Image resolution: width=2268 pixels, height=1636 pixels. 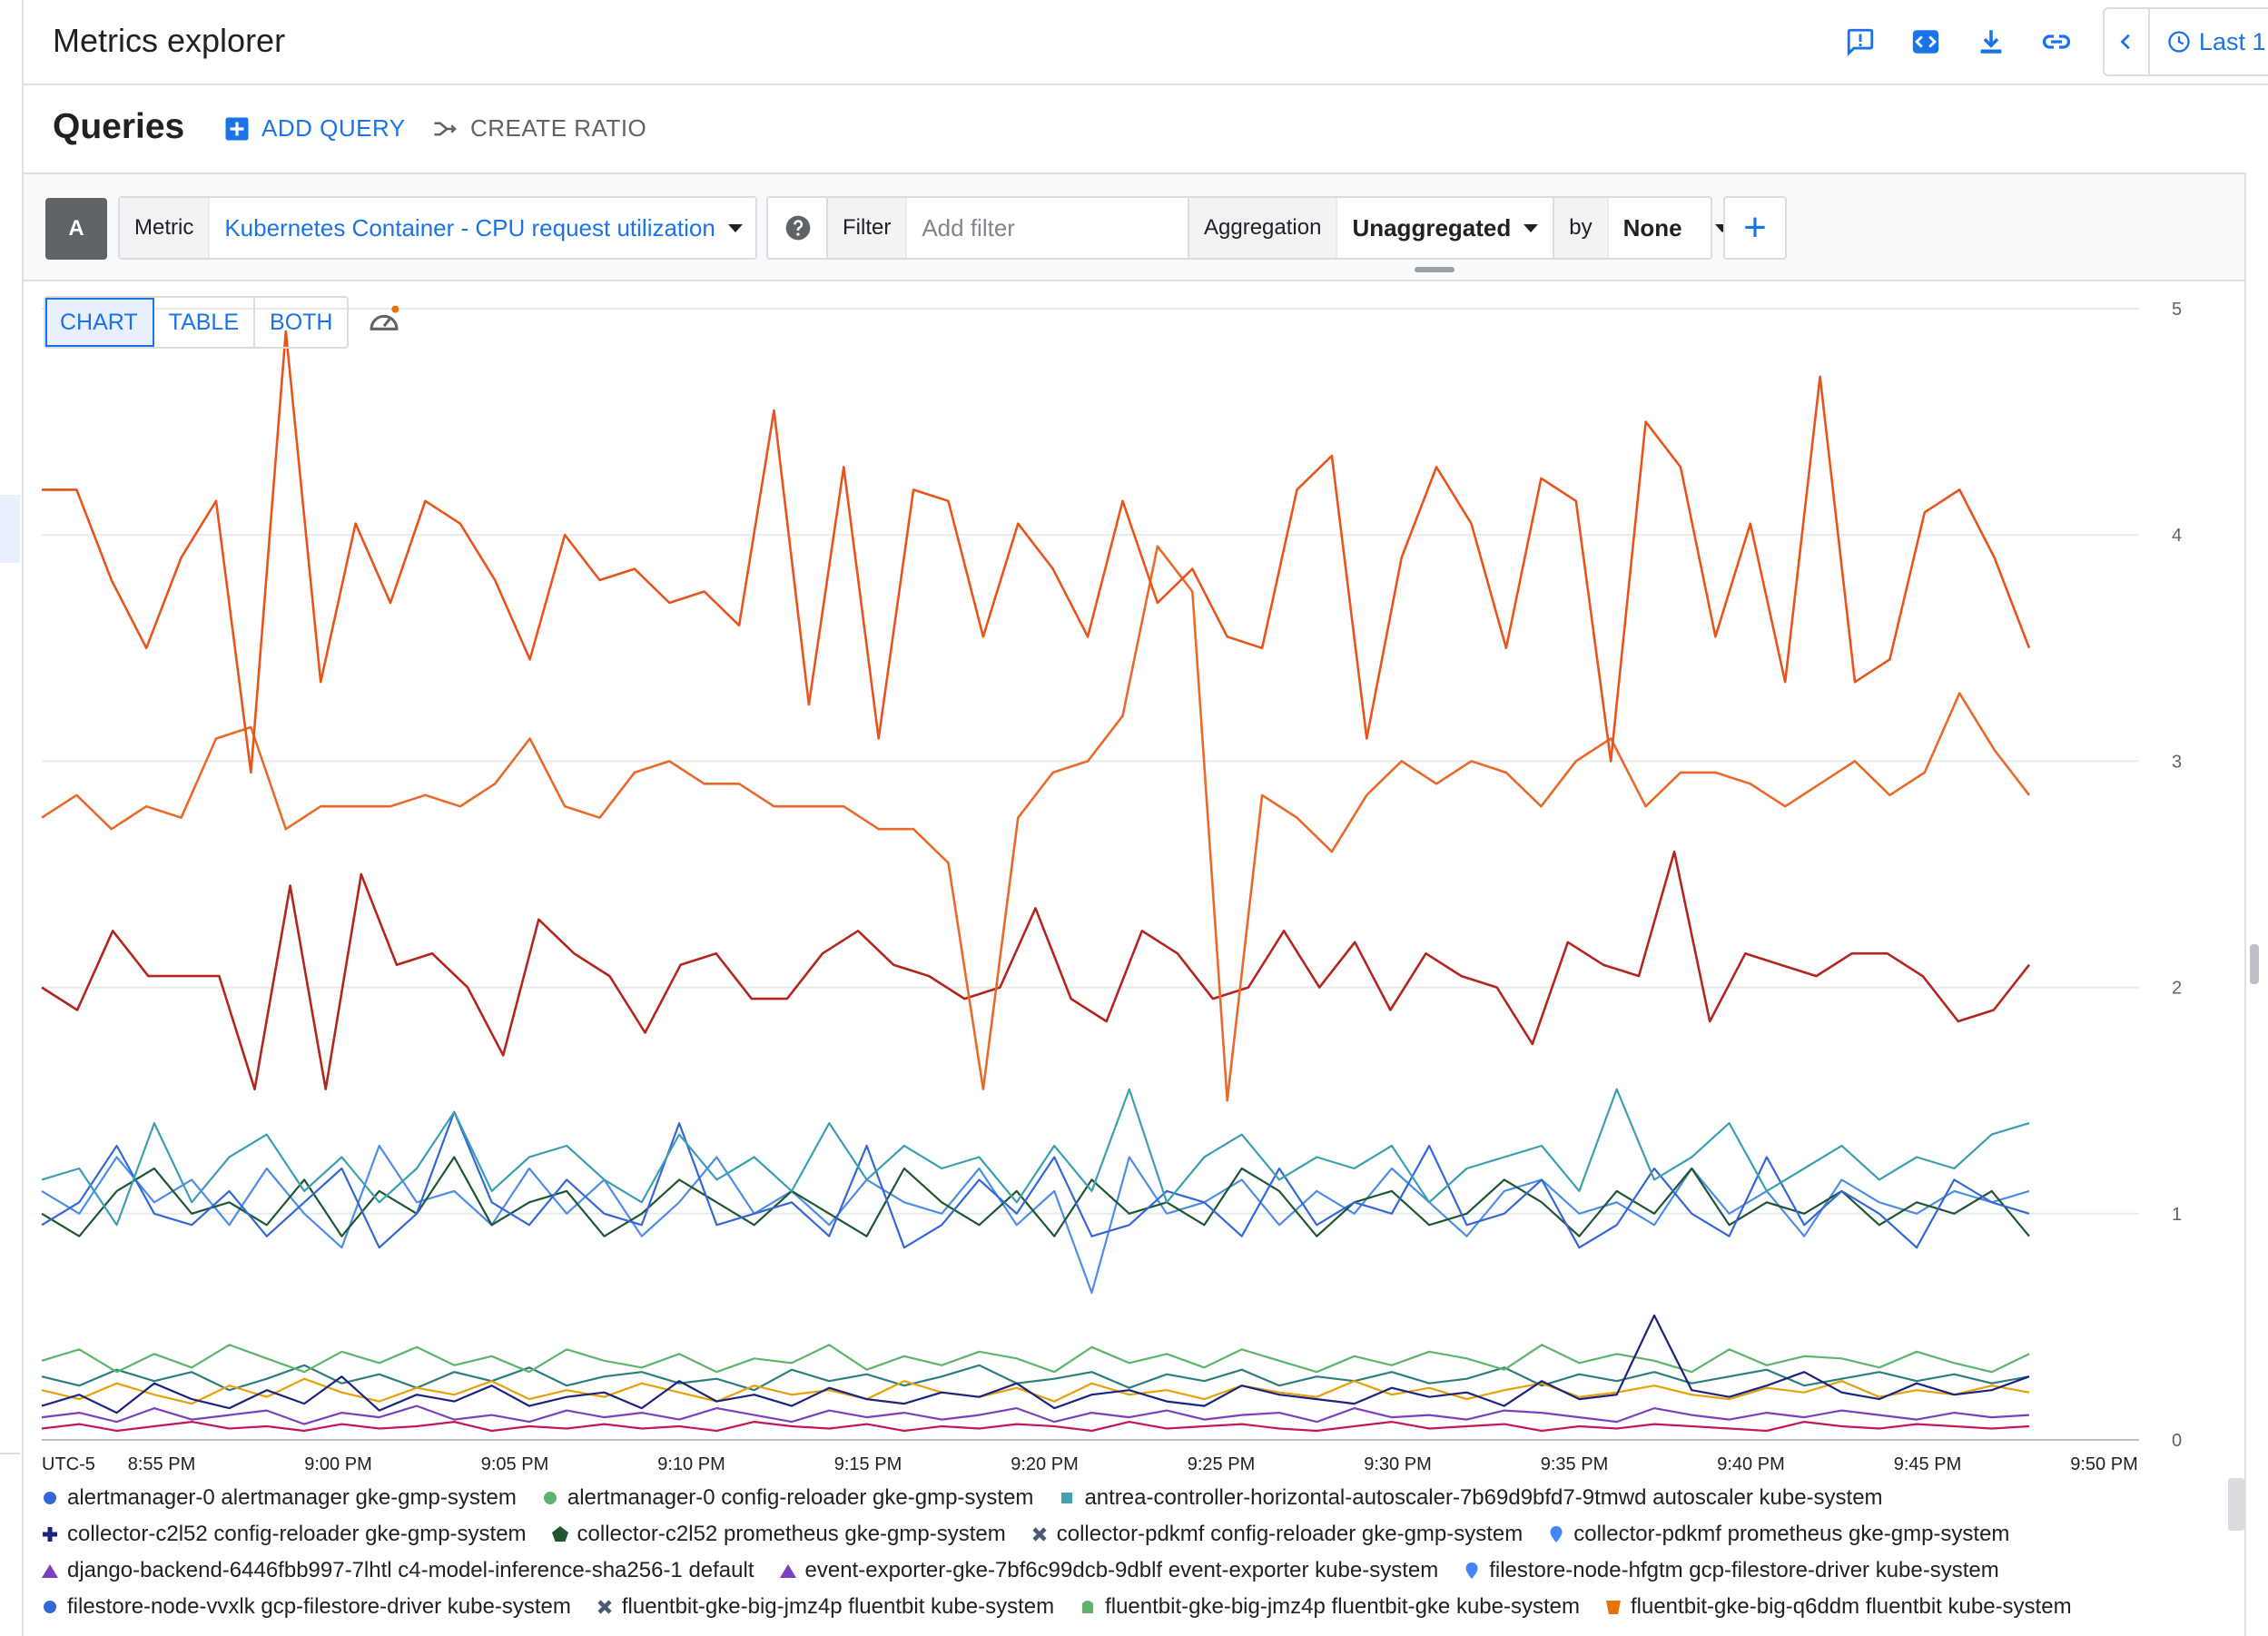 What do you see at coordinates (1146, 42) in the screenshot?
I see `top-bar: Metrics explorer Last 1 h` at bounding box center [1146, 42].